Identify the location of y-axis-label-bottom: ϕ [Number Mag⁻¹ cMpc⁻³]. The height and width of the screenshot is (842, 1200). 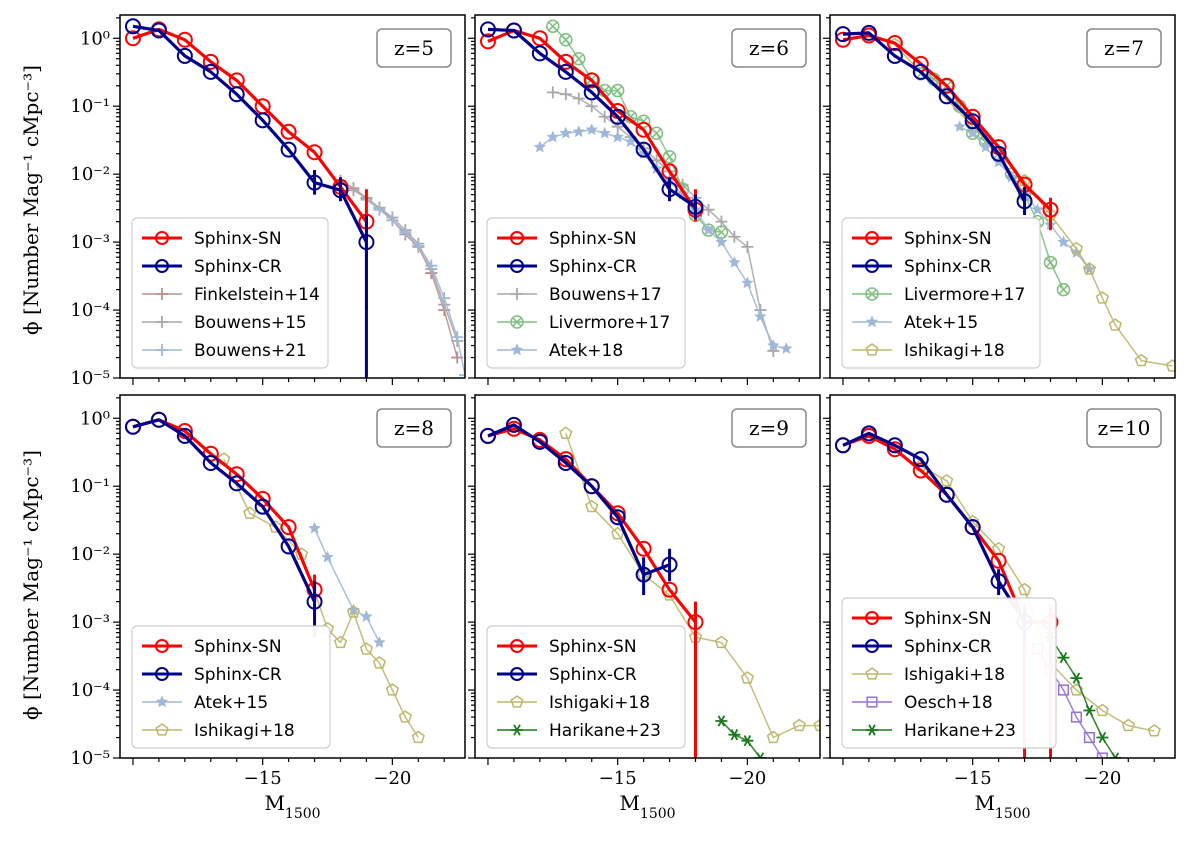
(31, 585).